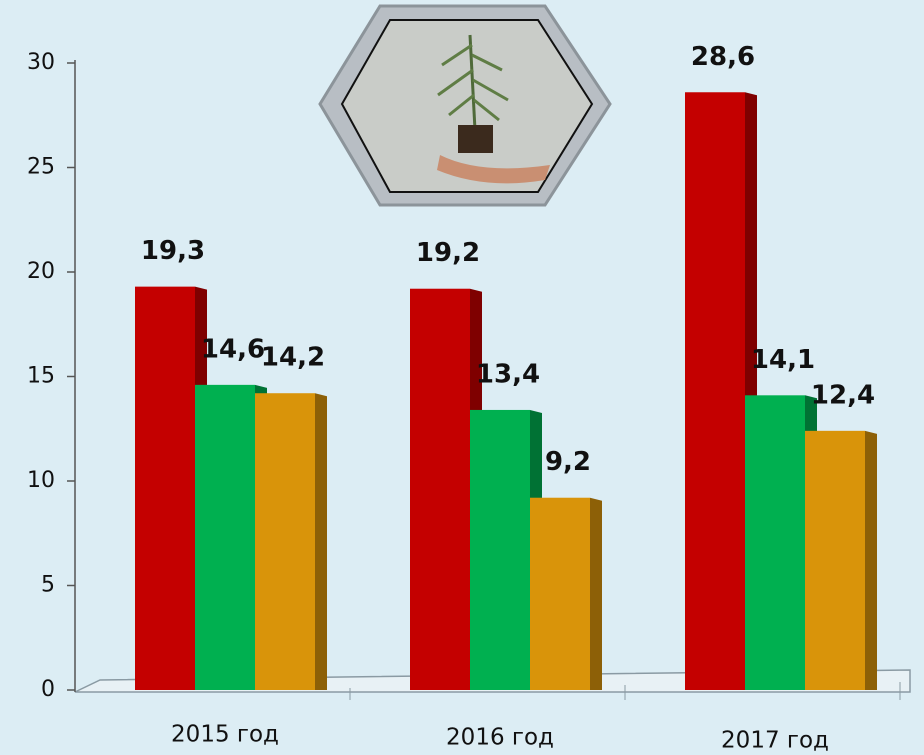 The height and width of the screenshot is (755, 924). I want to click on value-label: 19,3, so click(173, 251).